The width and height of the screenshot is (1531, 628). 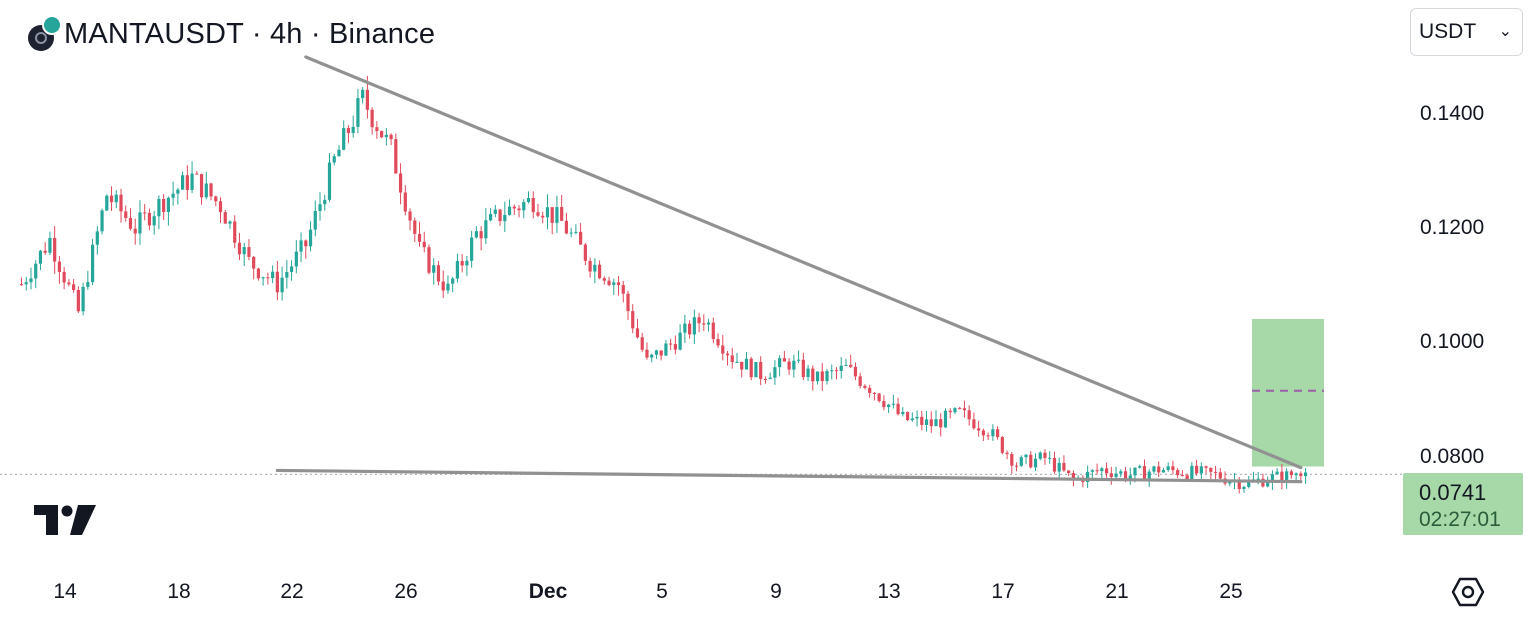 What do you see at coordinates (45, 33) in the screenshot?
I see `manta-logo-icon` at bounding box center [45, 33].